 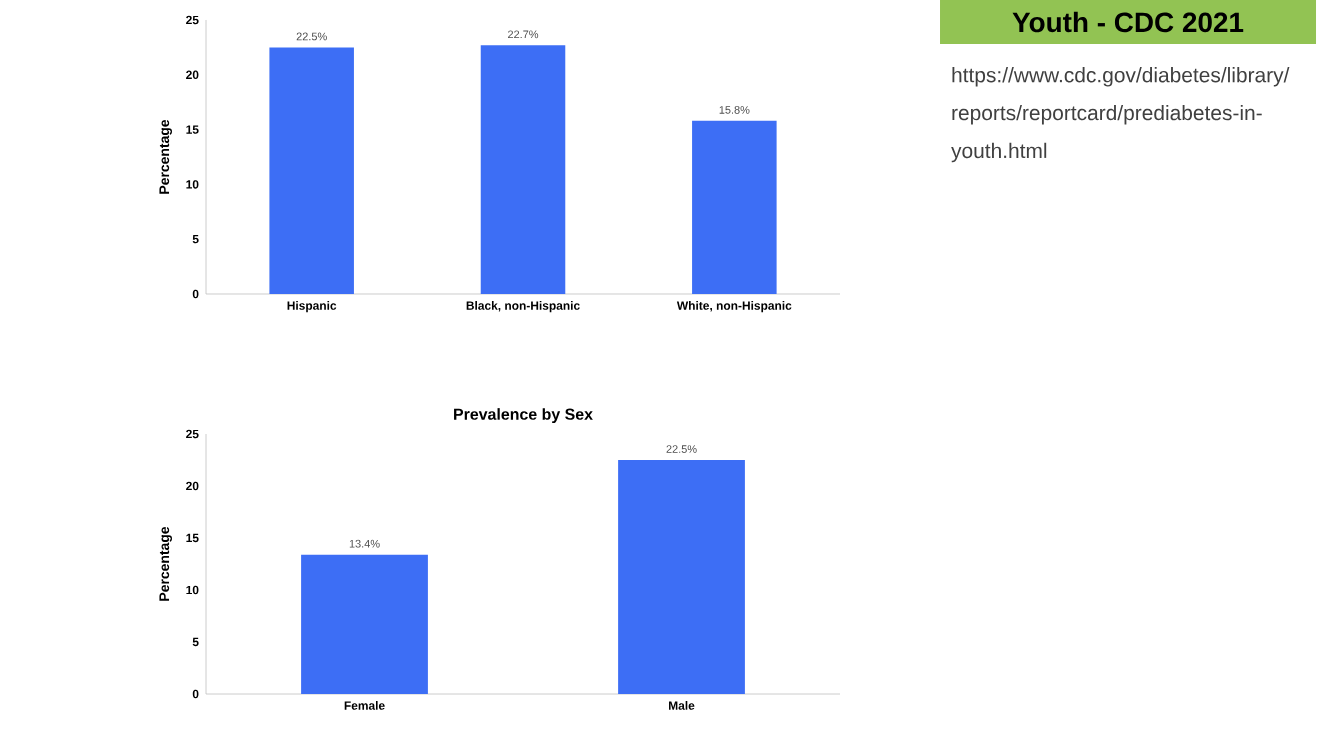 I want to click on text: Youth - CDC 2021, so click(x=1128, y=22).